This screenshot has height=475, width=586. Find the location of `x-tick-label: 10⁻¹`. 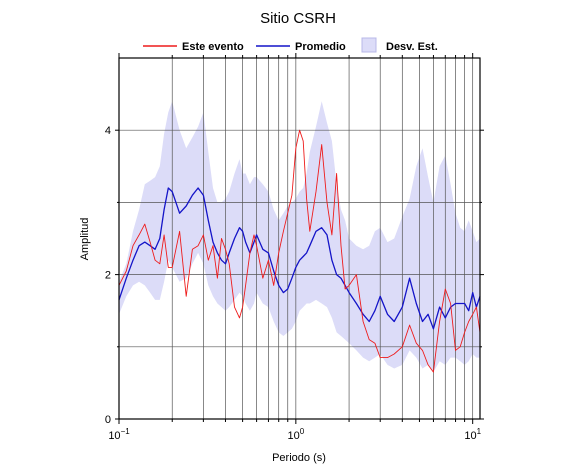

x-tick-label: 10⁻¹ is located at coordinates (119, 434).